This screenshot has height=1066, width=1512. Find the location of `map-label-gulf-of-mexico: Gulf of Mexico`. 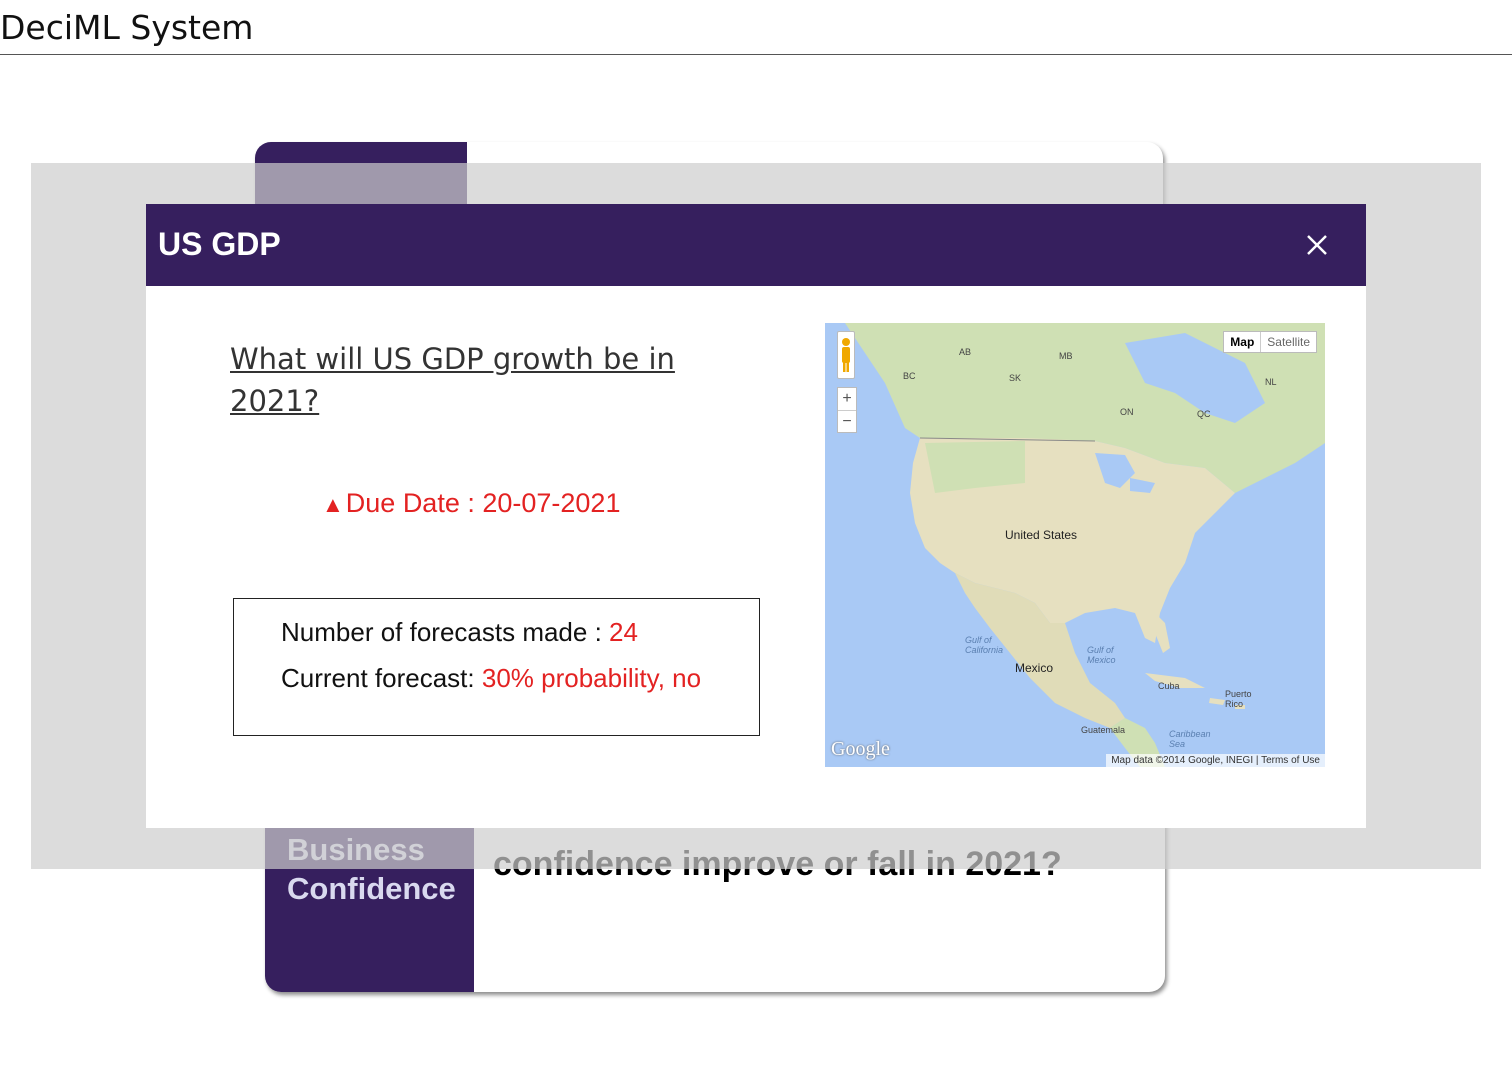

map-label-gulf-of-mexico: Gulf of Mexico is located at coordinates (1101, 655).